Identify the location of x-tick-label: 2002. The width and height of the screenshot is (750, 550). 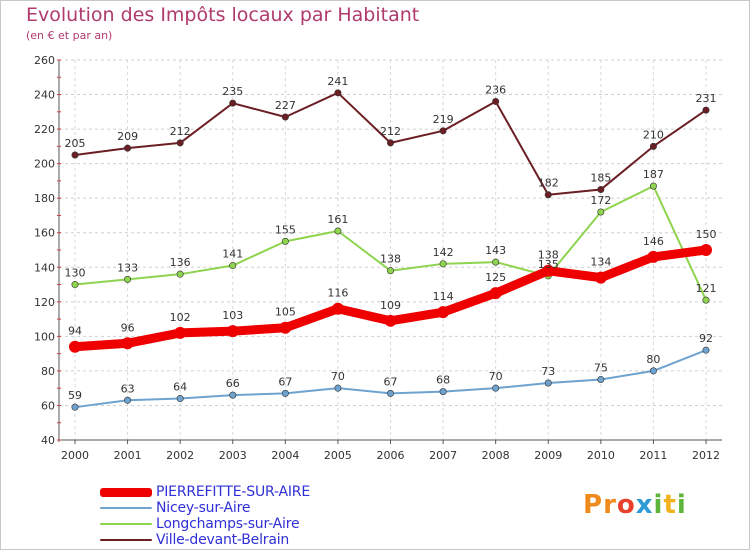
(180, 455).